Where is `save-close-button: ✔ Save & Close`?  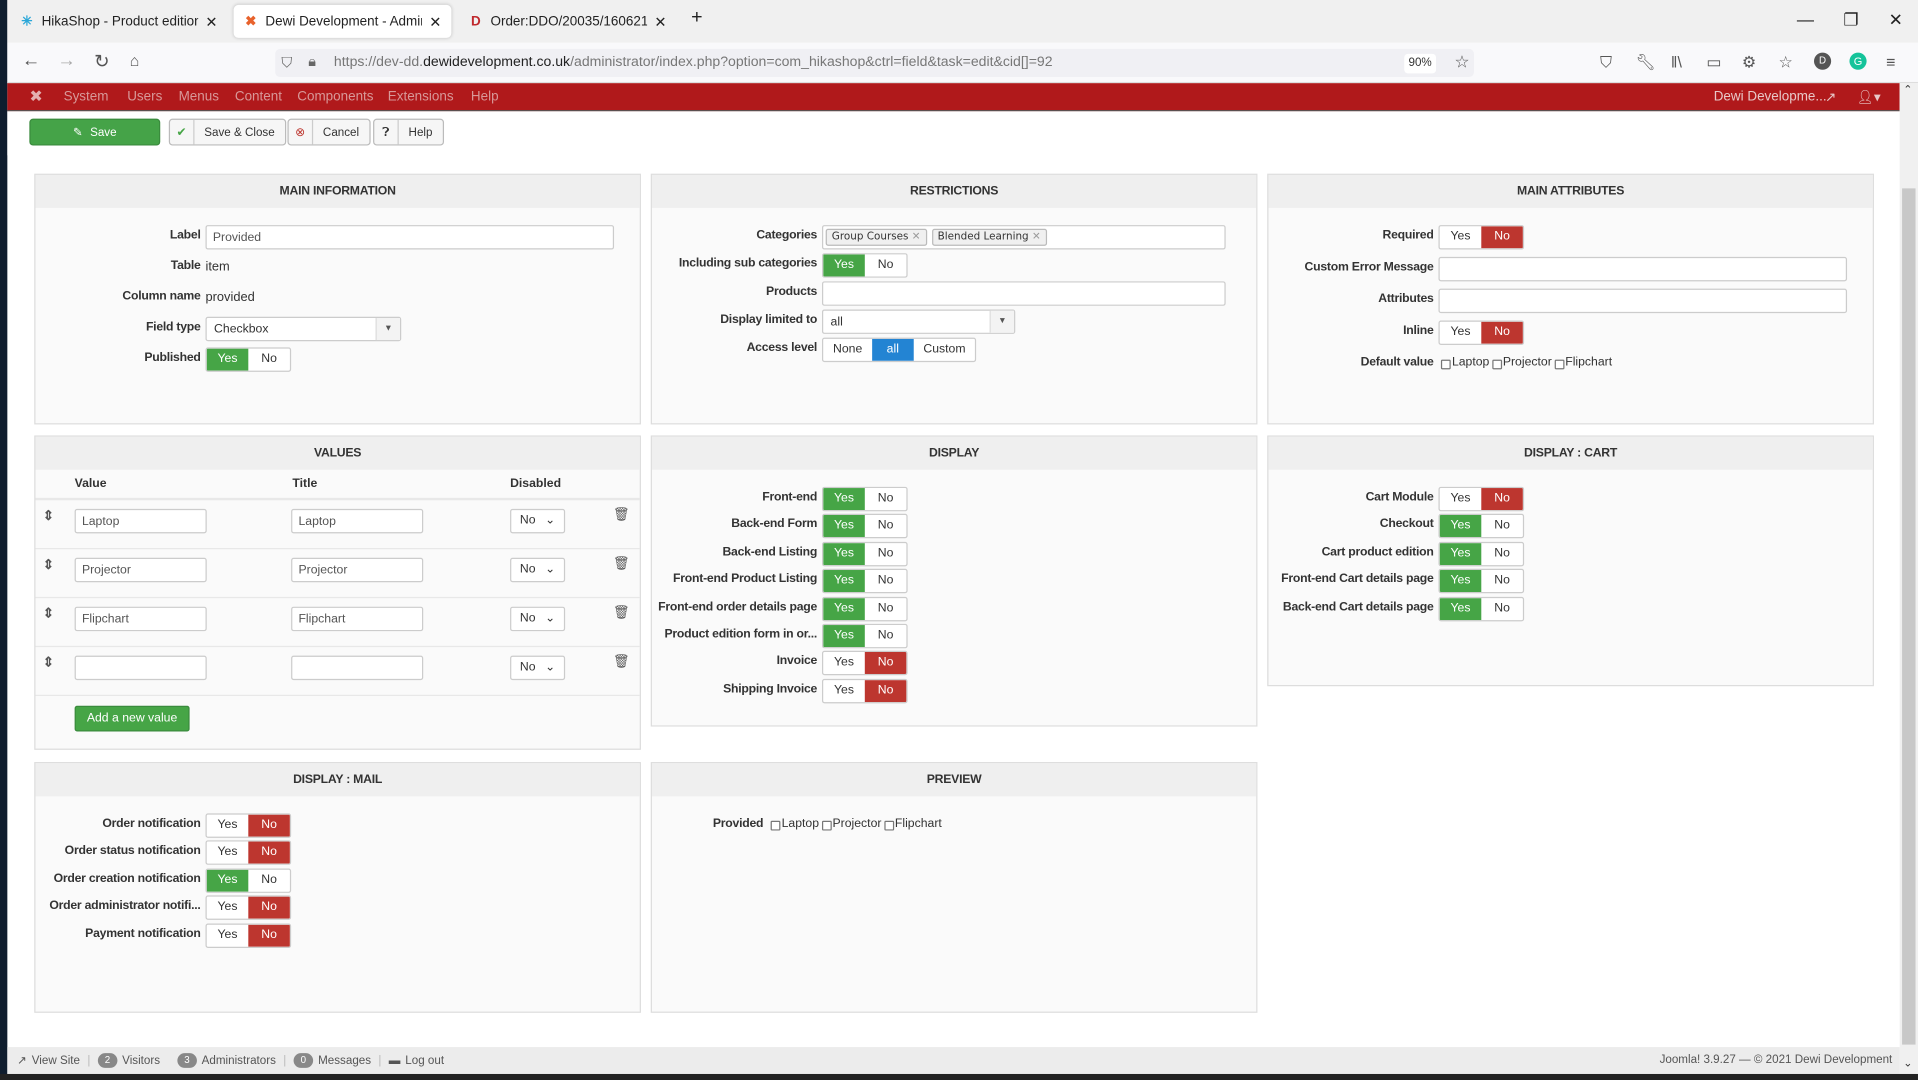
save-close-button: ✔ Save & Close is located at coordinates (227, 132).